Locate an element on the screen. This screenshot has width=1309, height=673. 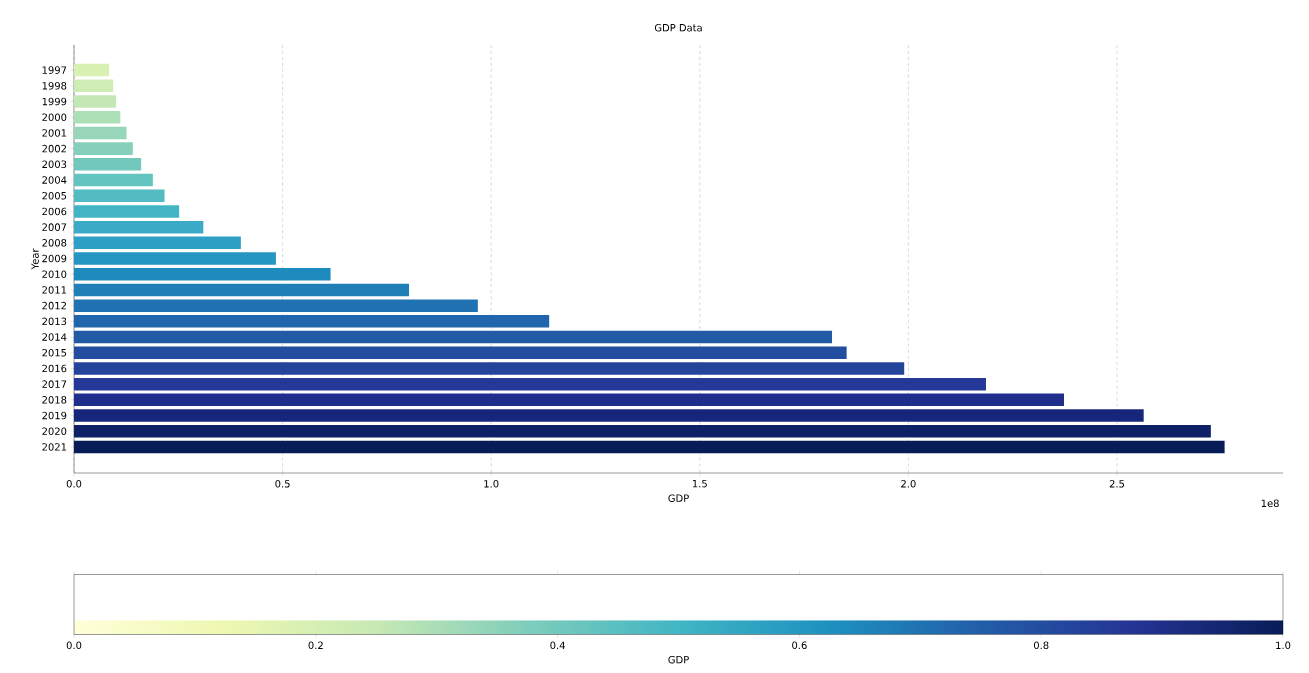
y-tick-label: 2010 is located at coordinates (54, 274).